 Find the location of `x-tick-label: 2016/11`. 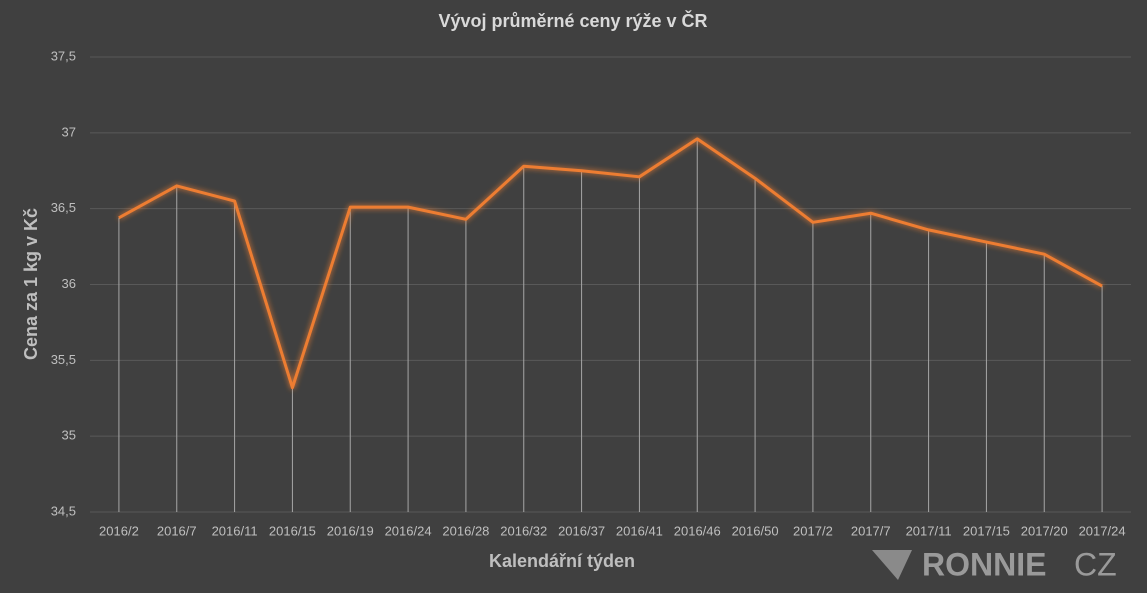

x-tick-label: 2016/11 is located at coordinates (235, 530).